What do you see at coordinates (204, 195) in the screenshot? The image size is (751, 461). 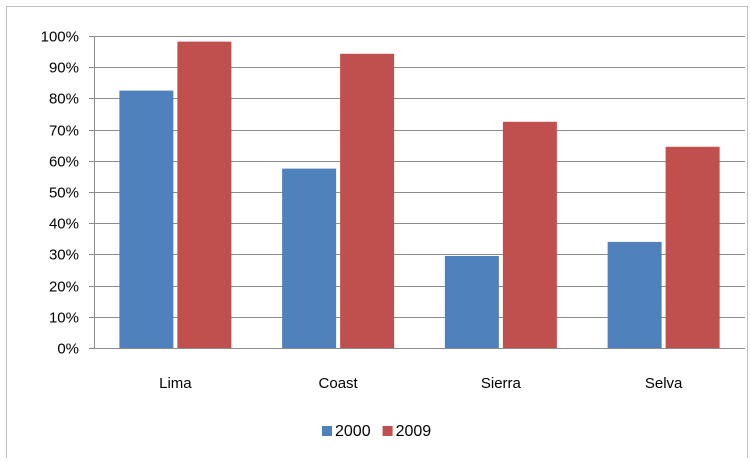 I see `bar-lima-2009` at bounding box center [204, 195].